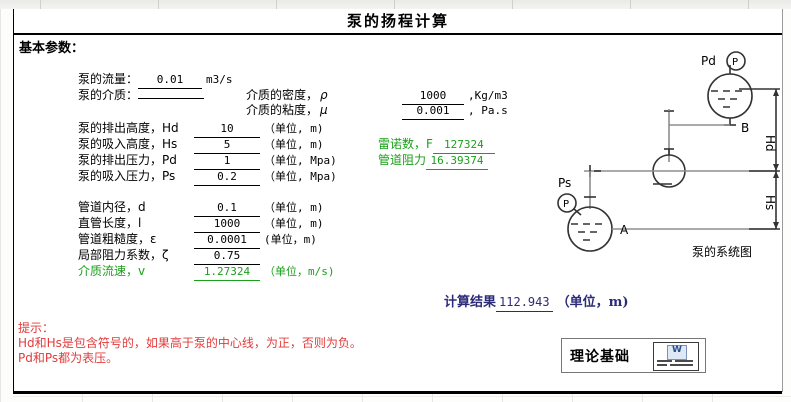 This screenshot has width=791, height=402. What do you see at coordinates (294, 128) in the screenshot?
I see `hd-unit: （单位, m)` at bounding box center [294, 128].